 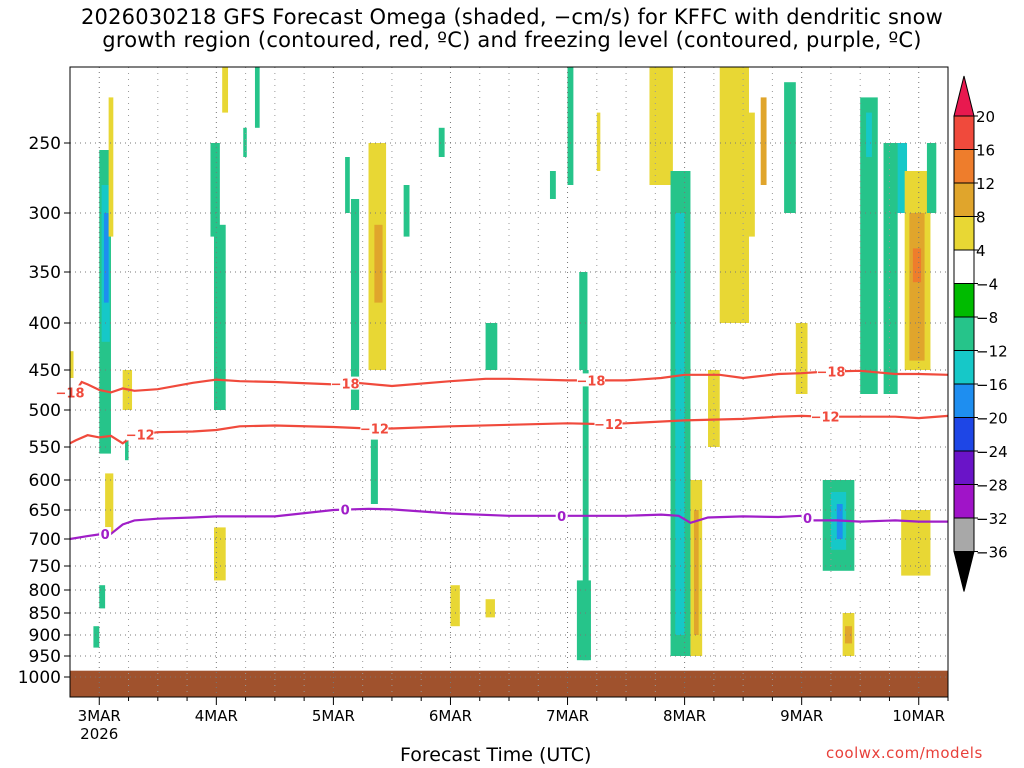 I want to click on x-tick-label-5MAR: 5MAR, so click(x=333, y=716).